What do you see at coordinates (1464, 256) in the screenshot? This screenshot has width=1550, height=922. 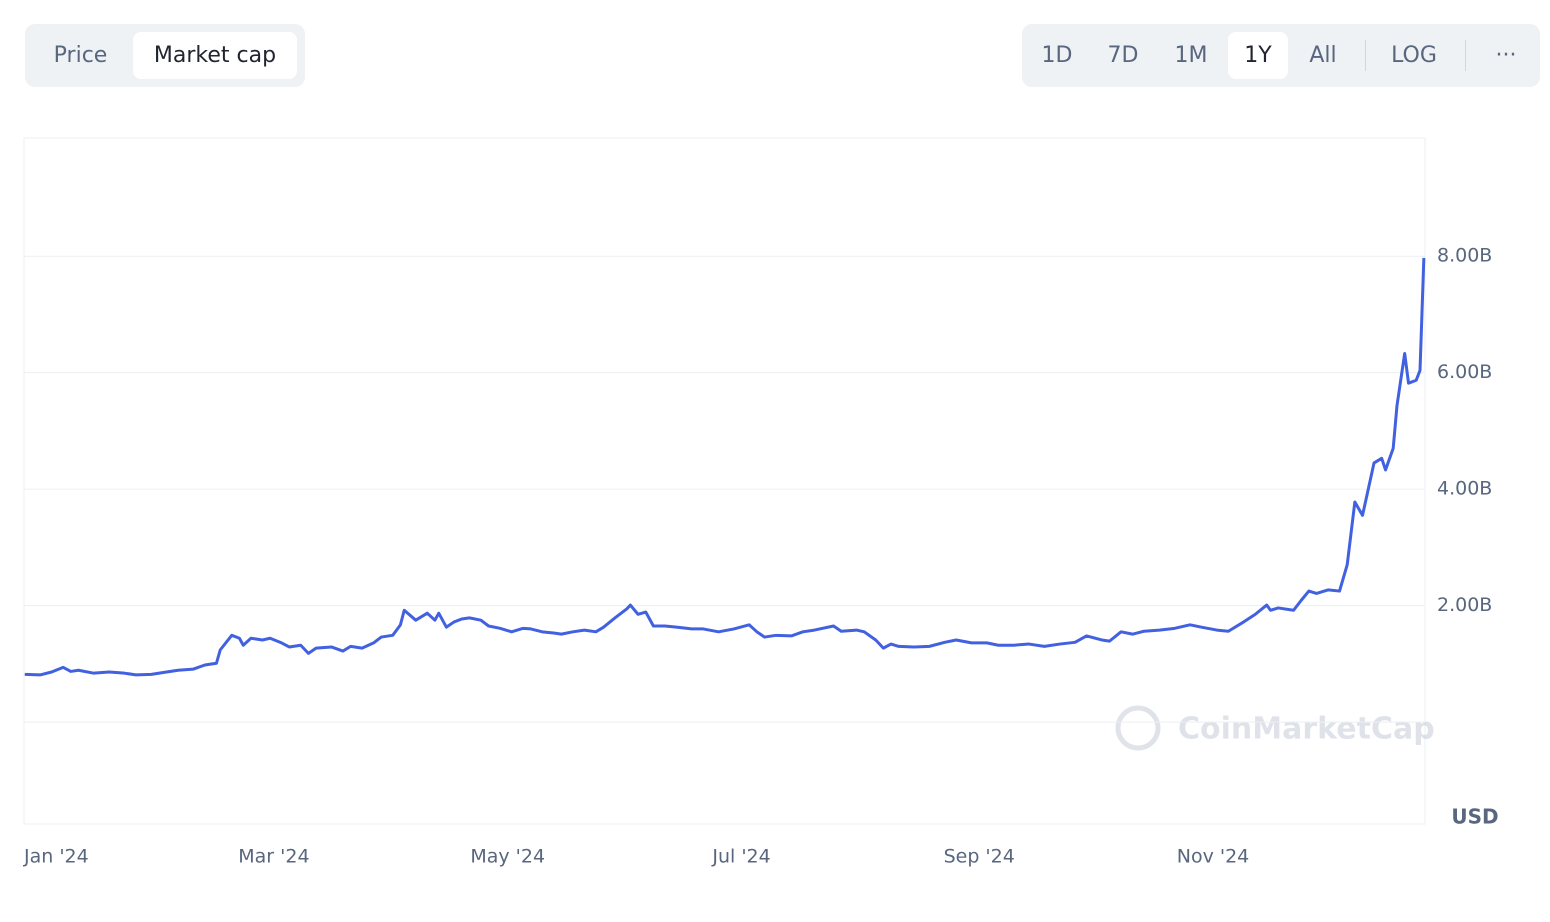 I see `y-tick-label: 8.00B` at bounding box center [1464, 256].